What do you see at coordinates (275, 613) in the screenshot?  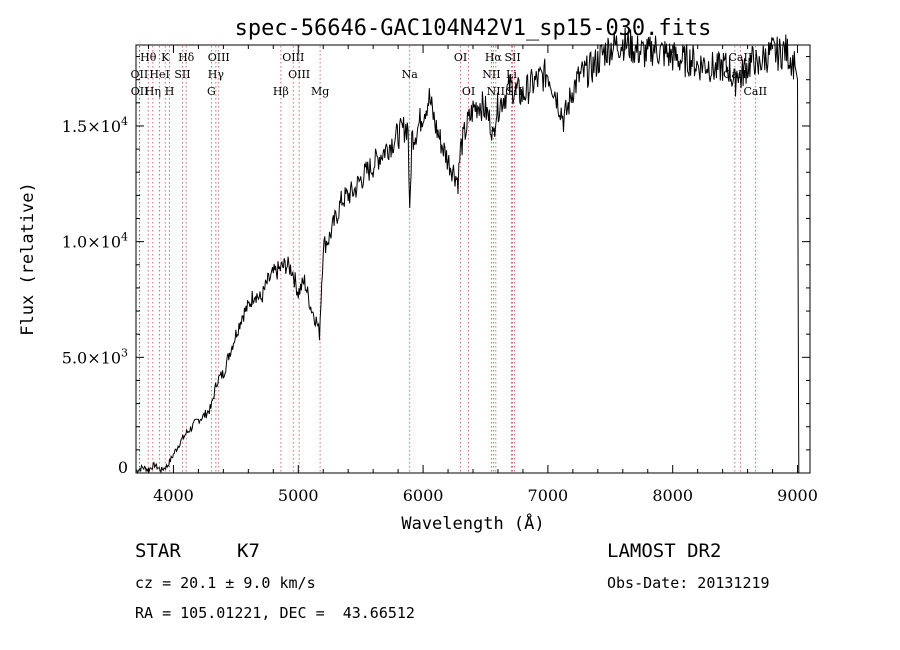 I see `coordinates: RA = 105.01221, DEC = 43.66512` at bounding box center [275, 613].